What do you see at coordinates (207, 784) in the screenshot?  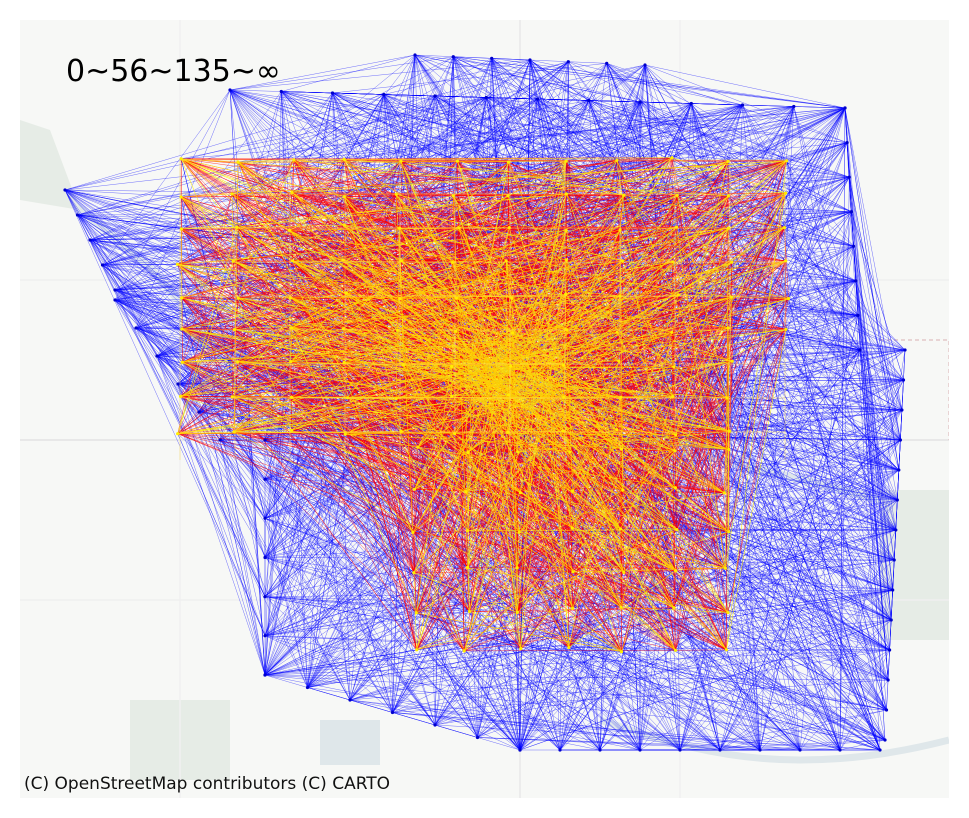 I see `map-attribution: (C) OpenStreetMap contributors (C) CARTO` at bounding box center [207, 784].